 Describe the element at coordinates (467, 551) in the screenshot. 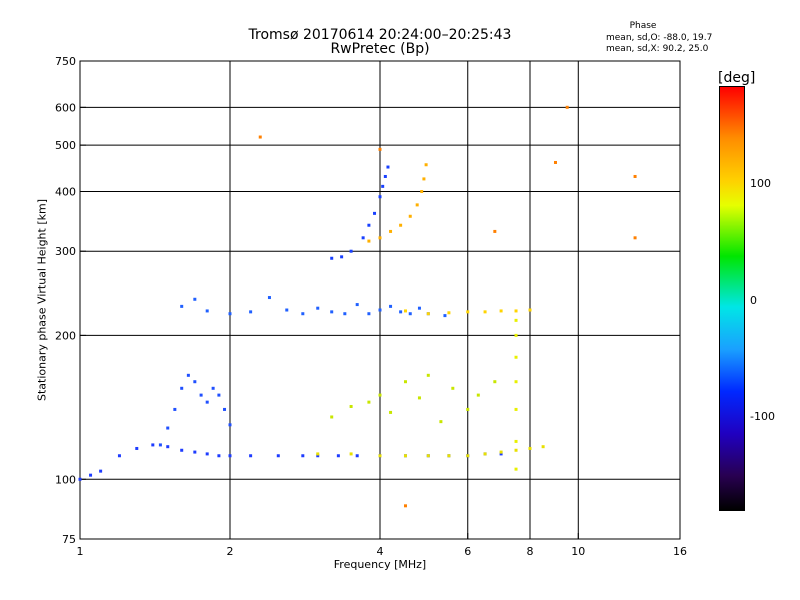

I see `x-tick-label: 6` at that location.